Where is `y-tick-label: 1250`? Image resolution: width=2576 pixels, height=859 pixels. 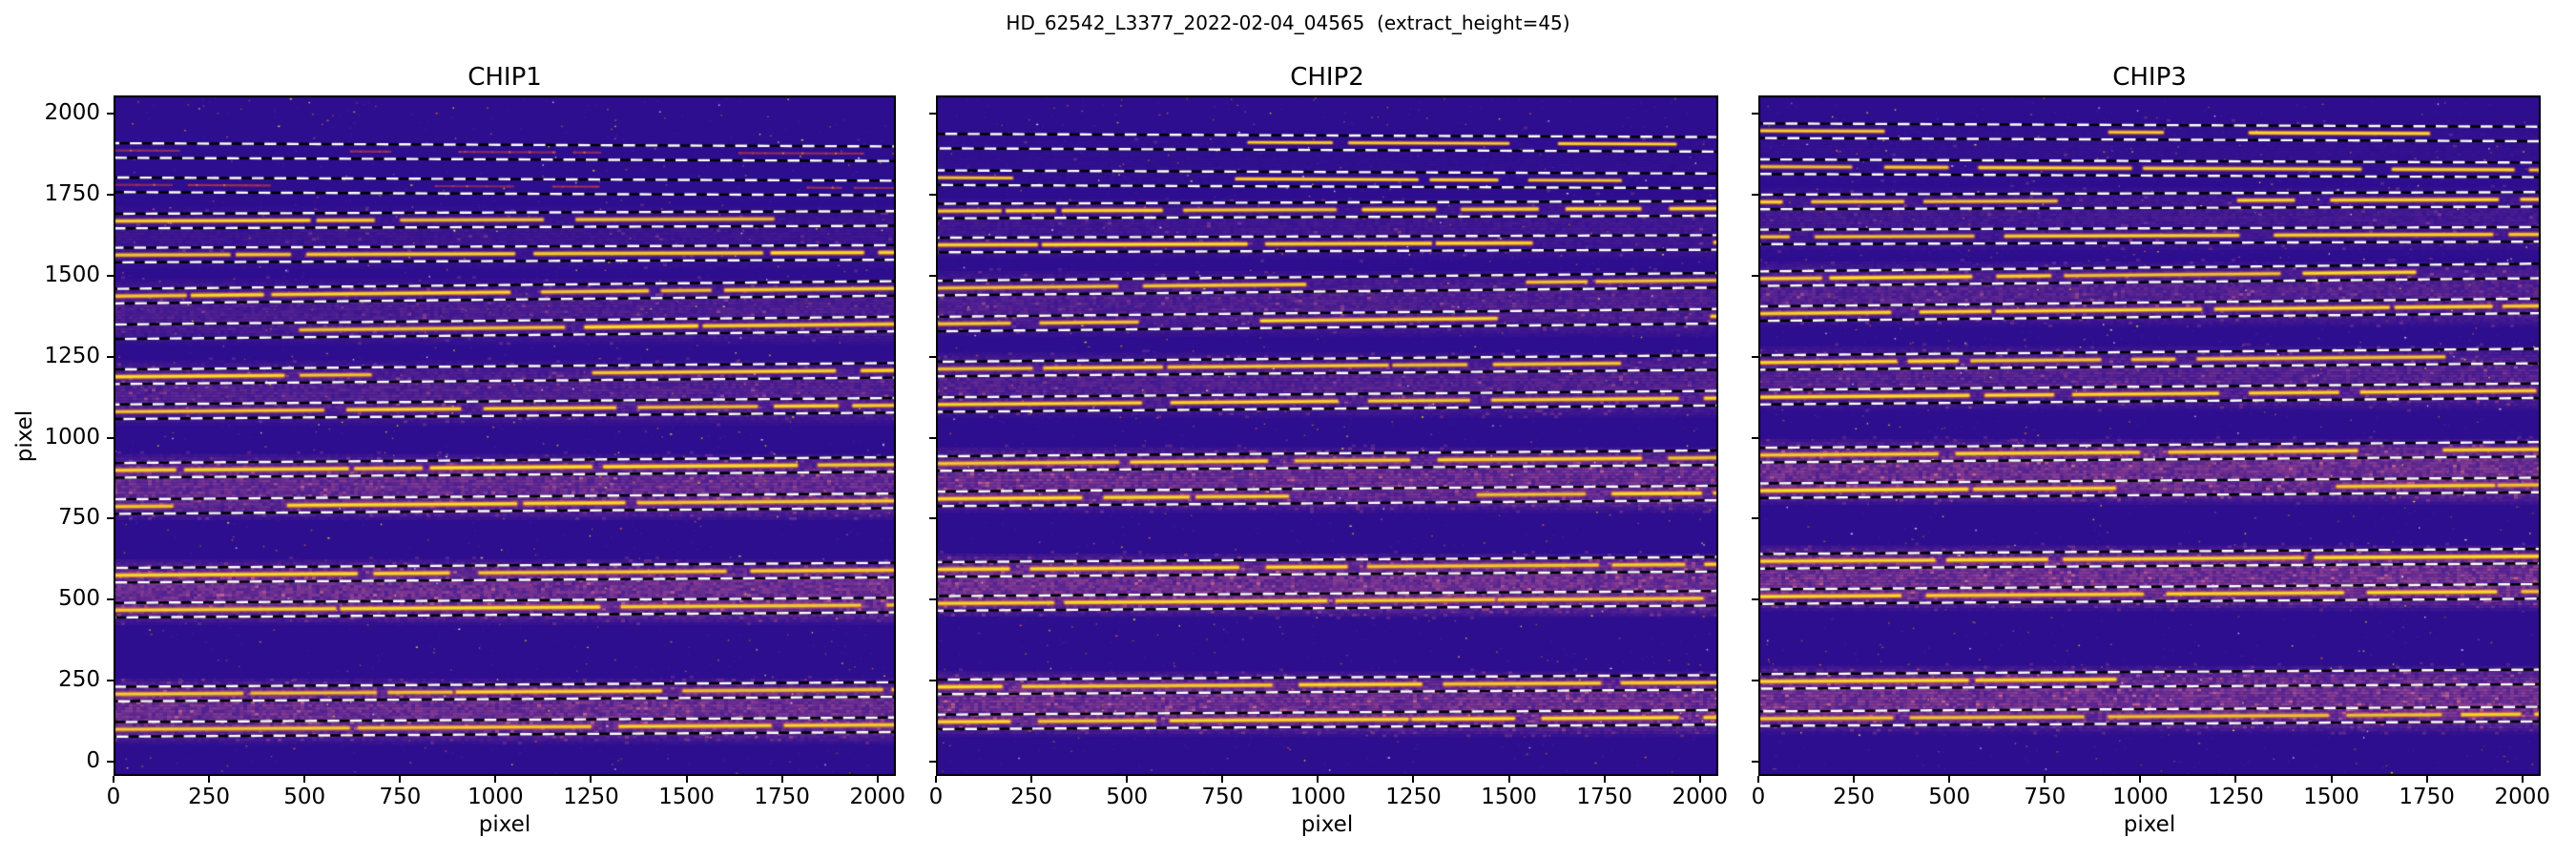 y-tick-label: 1250 is located at coordinates (72, 355).